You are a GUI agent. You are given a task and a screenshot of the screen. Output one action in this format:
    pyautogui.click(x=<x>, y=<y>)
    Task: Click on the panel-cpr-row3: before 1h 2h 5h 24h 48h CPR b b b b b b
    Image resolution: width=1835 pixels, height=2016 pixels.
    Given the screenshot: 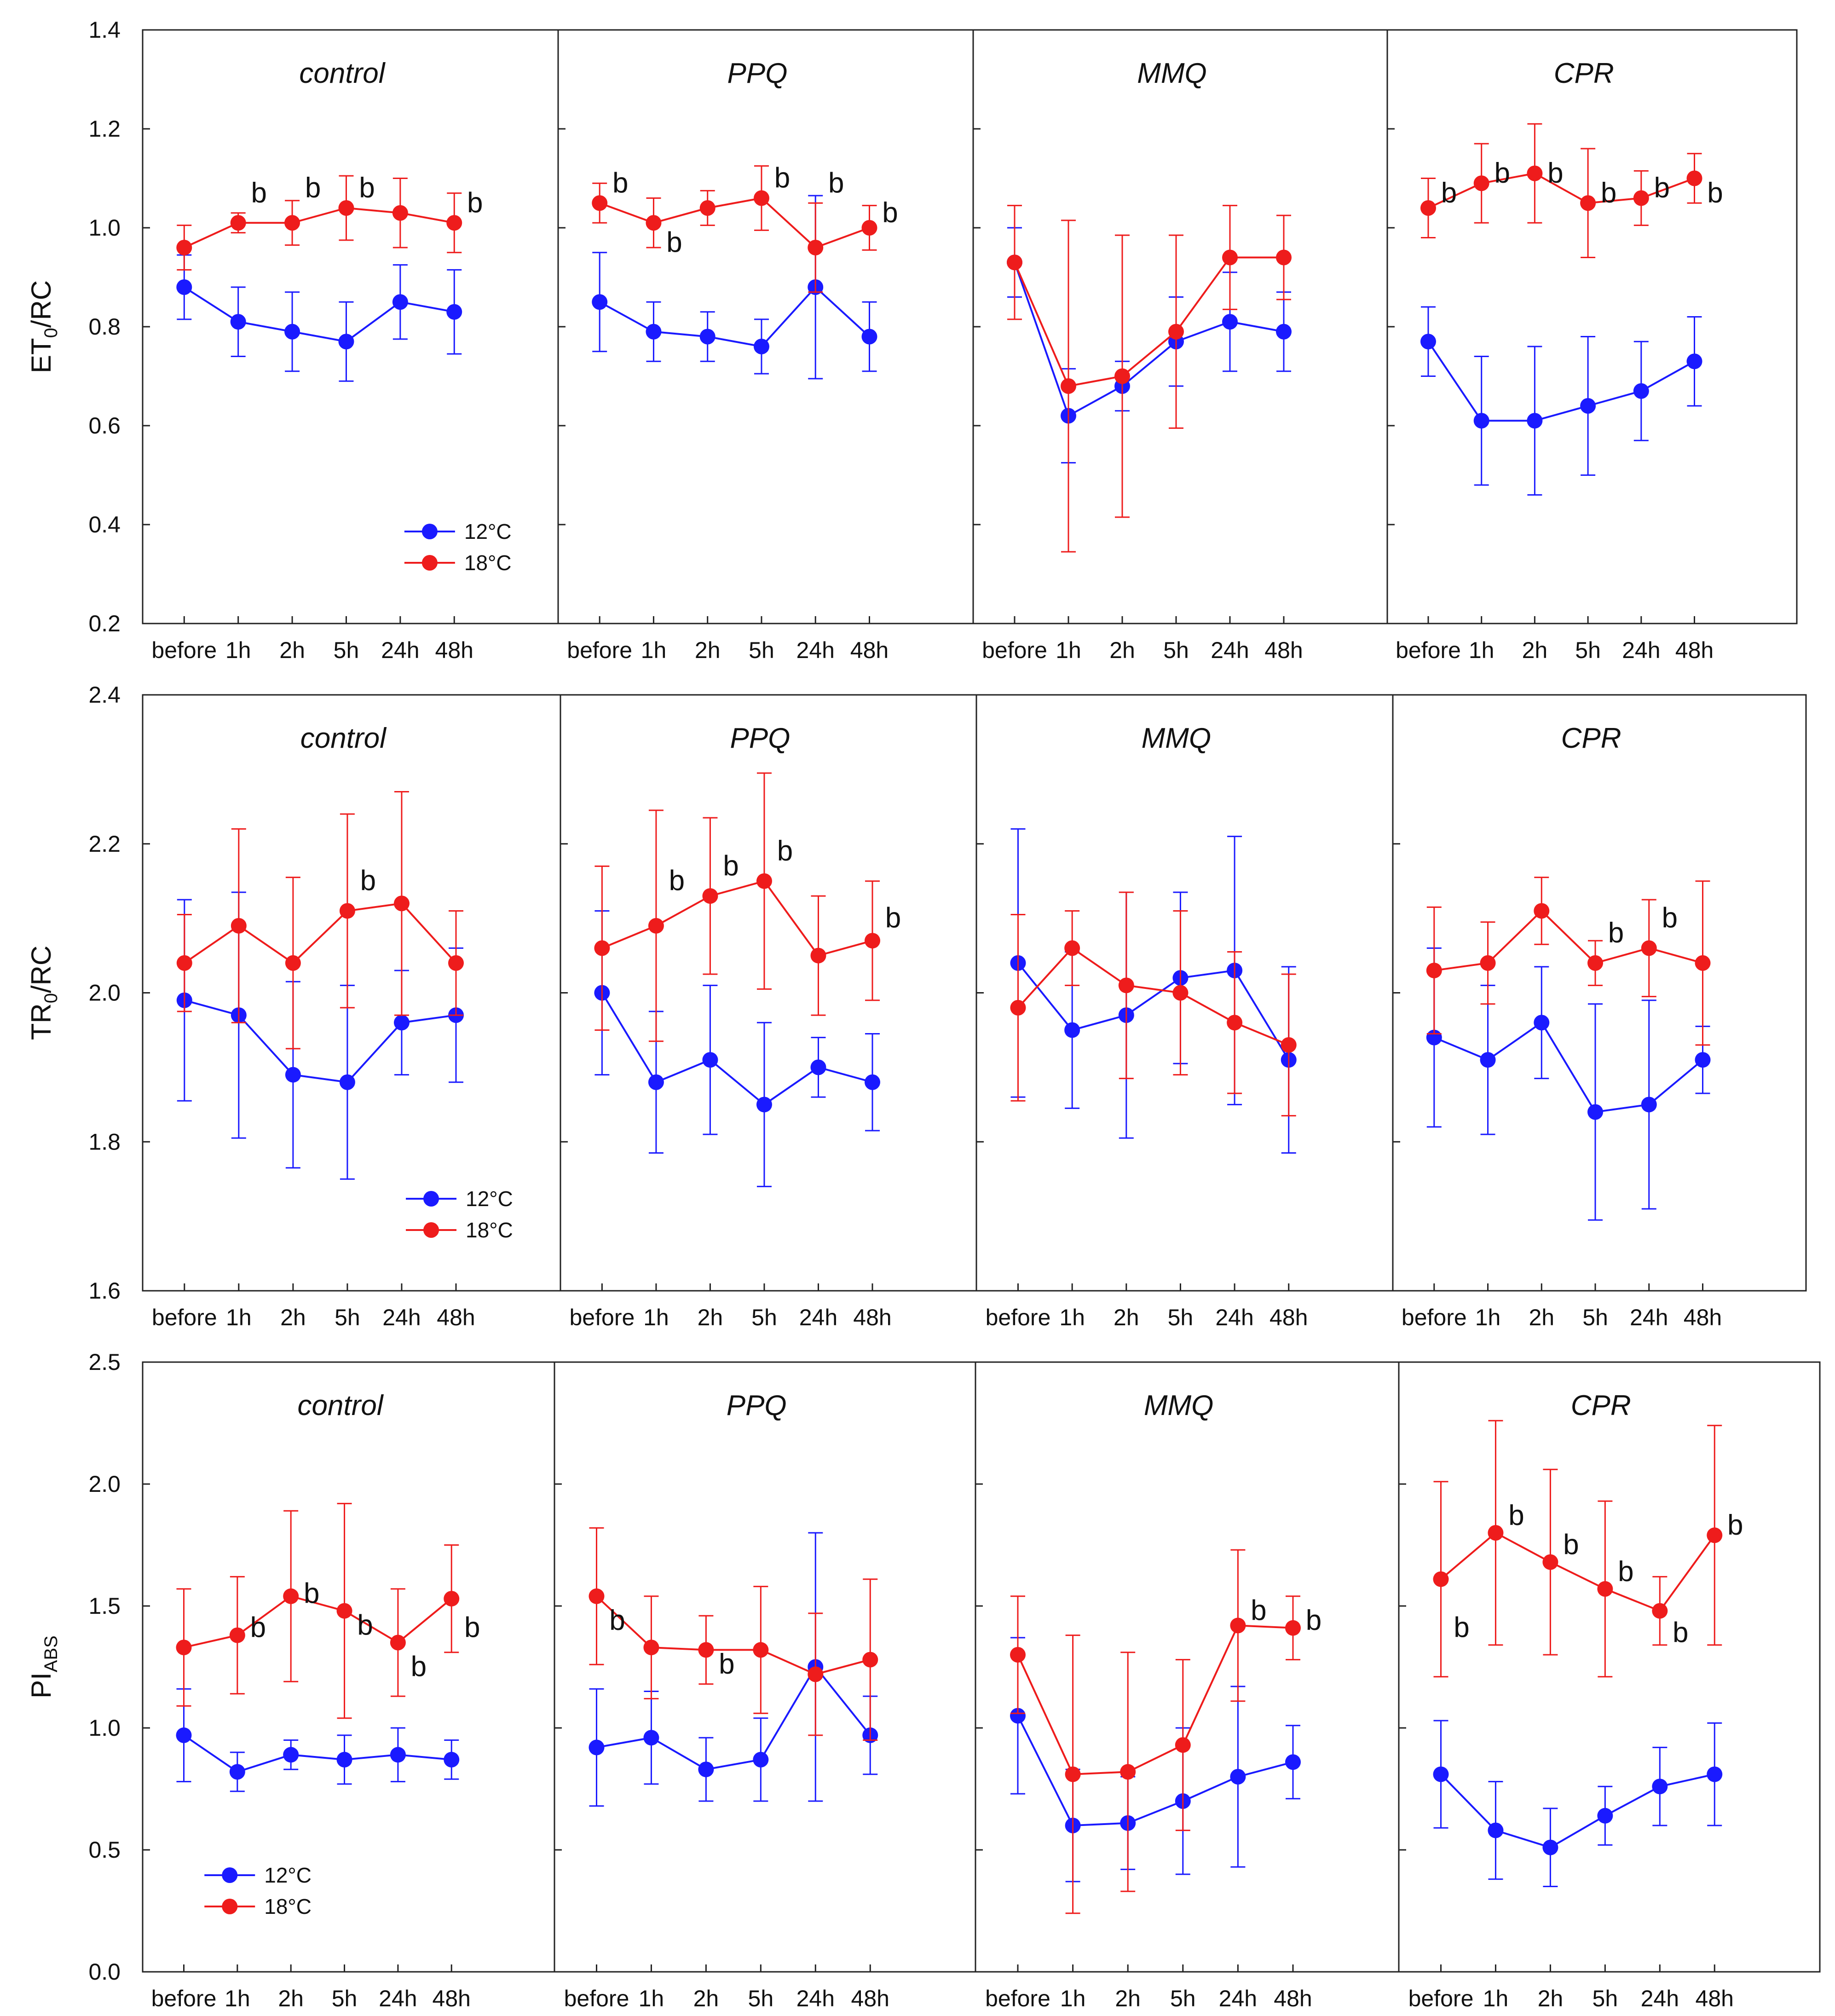 What is the action you would take?
    pyautogui.click(x=1609, y=1686)
    